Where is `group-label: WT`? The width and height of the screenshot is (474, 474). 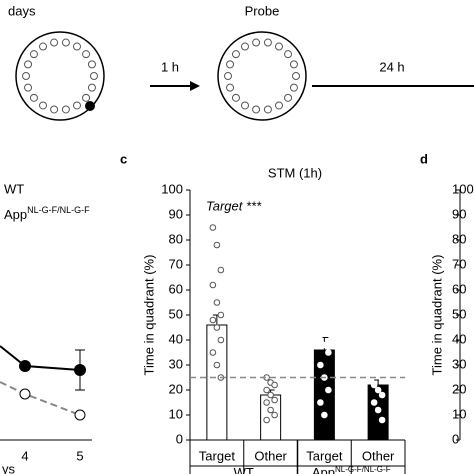
group-label: WT is located at coordinates (244, 469).